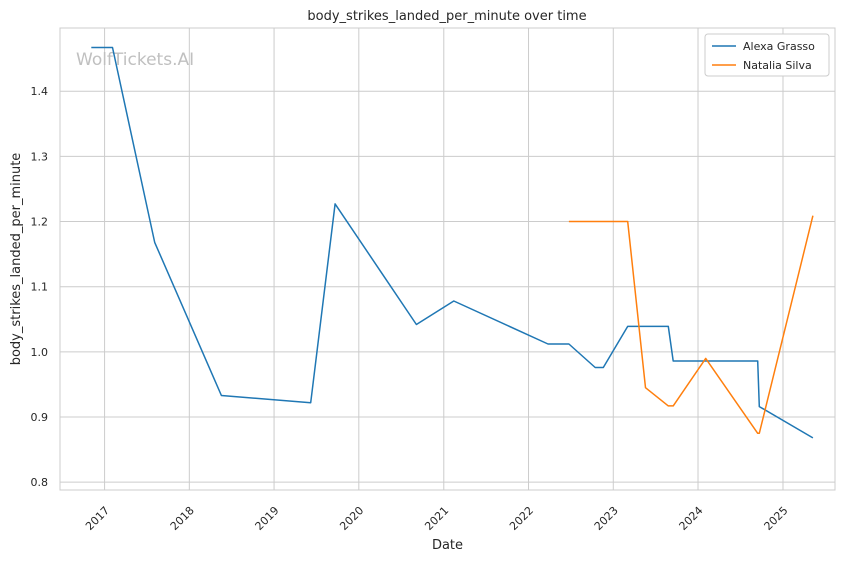 The image size is (844, 561). Describe the element at coordinates (40, 222) in the screenshot. I see `y-tick-label: 1.2` at that location.